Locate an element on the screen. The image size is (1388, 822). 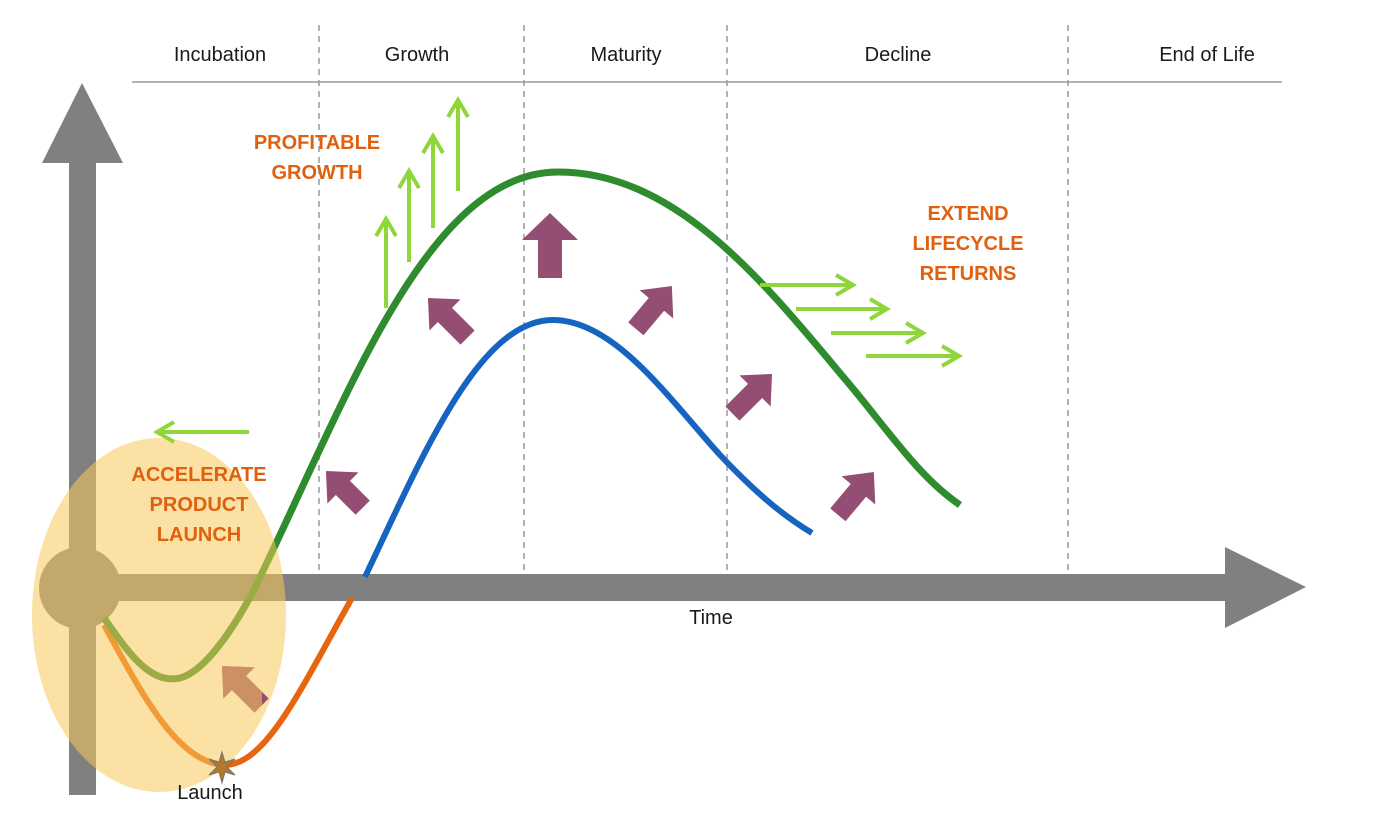
callout-extend-line1: EXTEND is located at coordinates (967, 214).